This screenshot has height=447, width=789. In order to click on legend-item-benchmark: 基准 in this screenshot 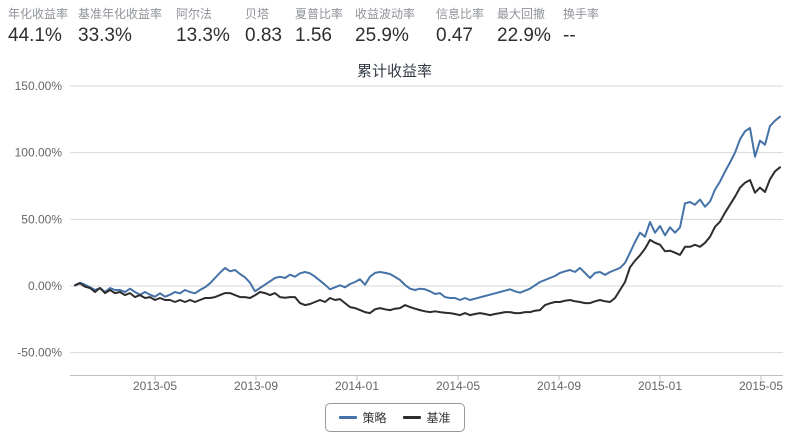, I will do `click(426, 417)`.